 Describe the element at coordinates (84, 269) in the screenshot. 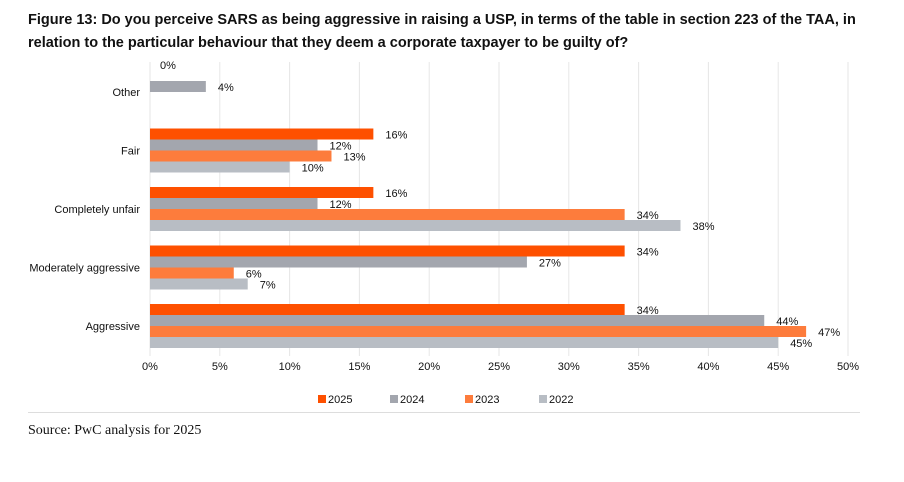

I see `category-label: Moderately aggressive` at that location.